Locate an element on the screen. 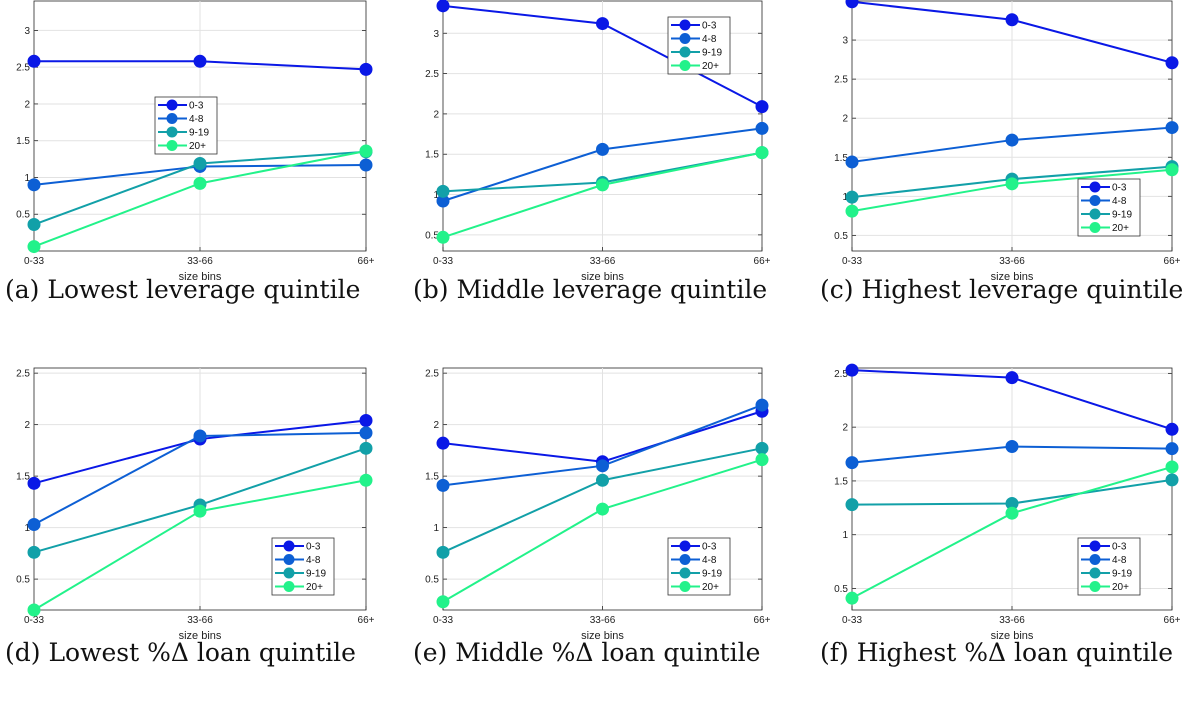 The height and width of the screenshot is (704, 1183). chart-caption: (b) Middle leverage quintile is located at coordinates (590, 289).